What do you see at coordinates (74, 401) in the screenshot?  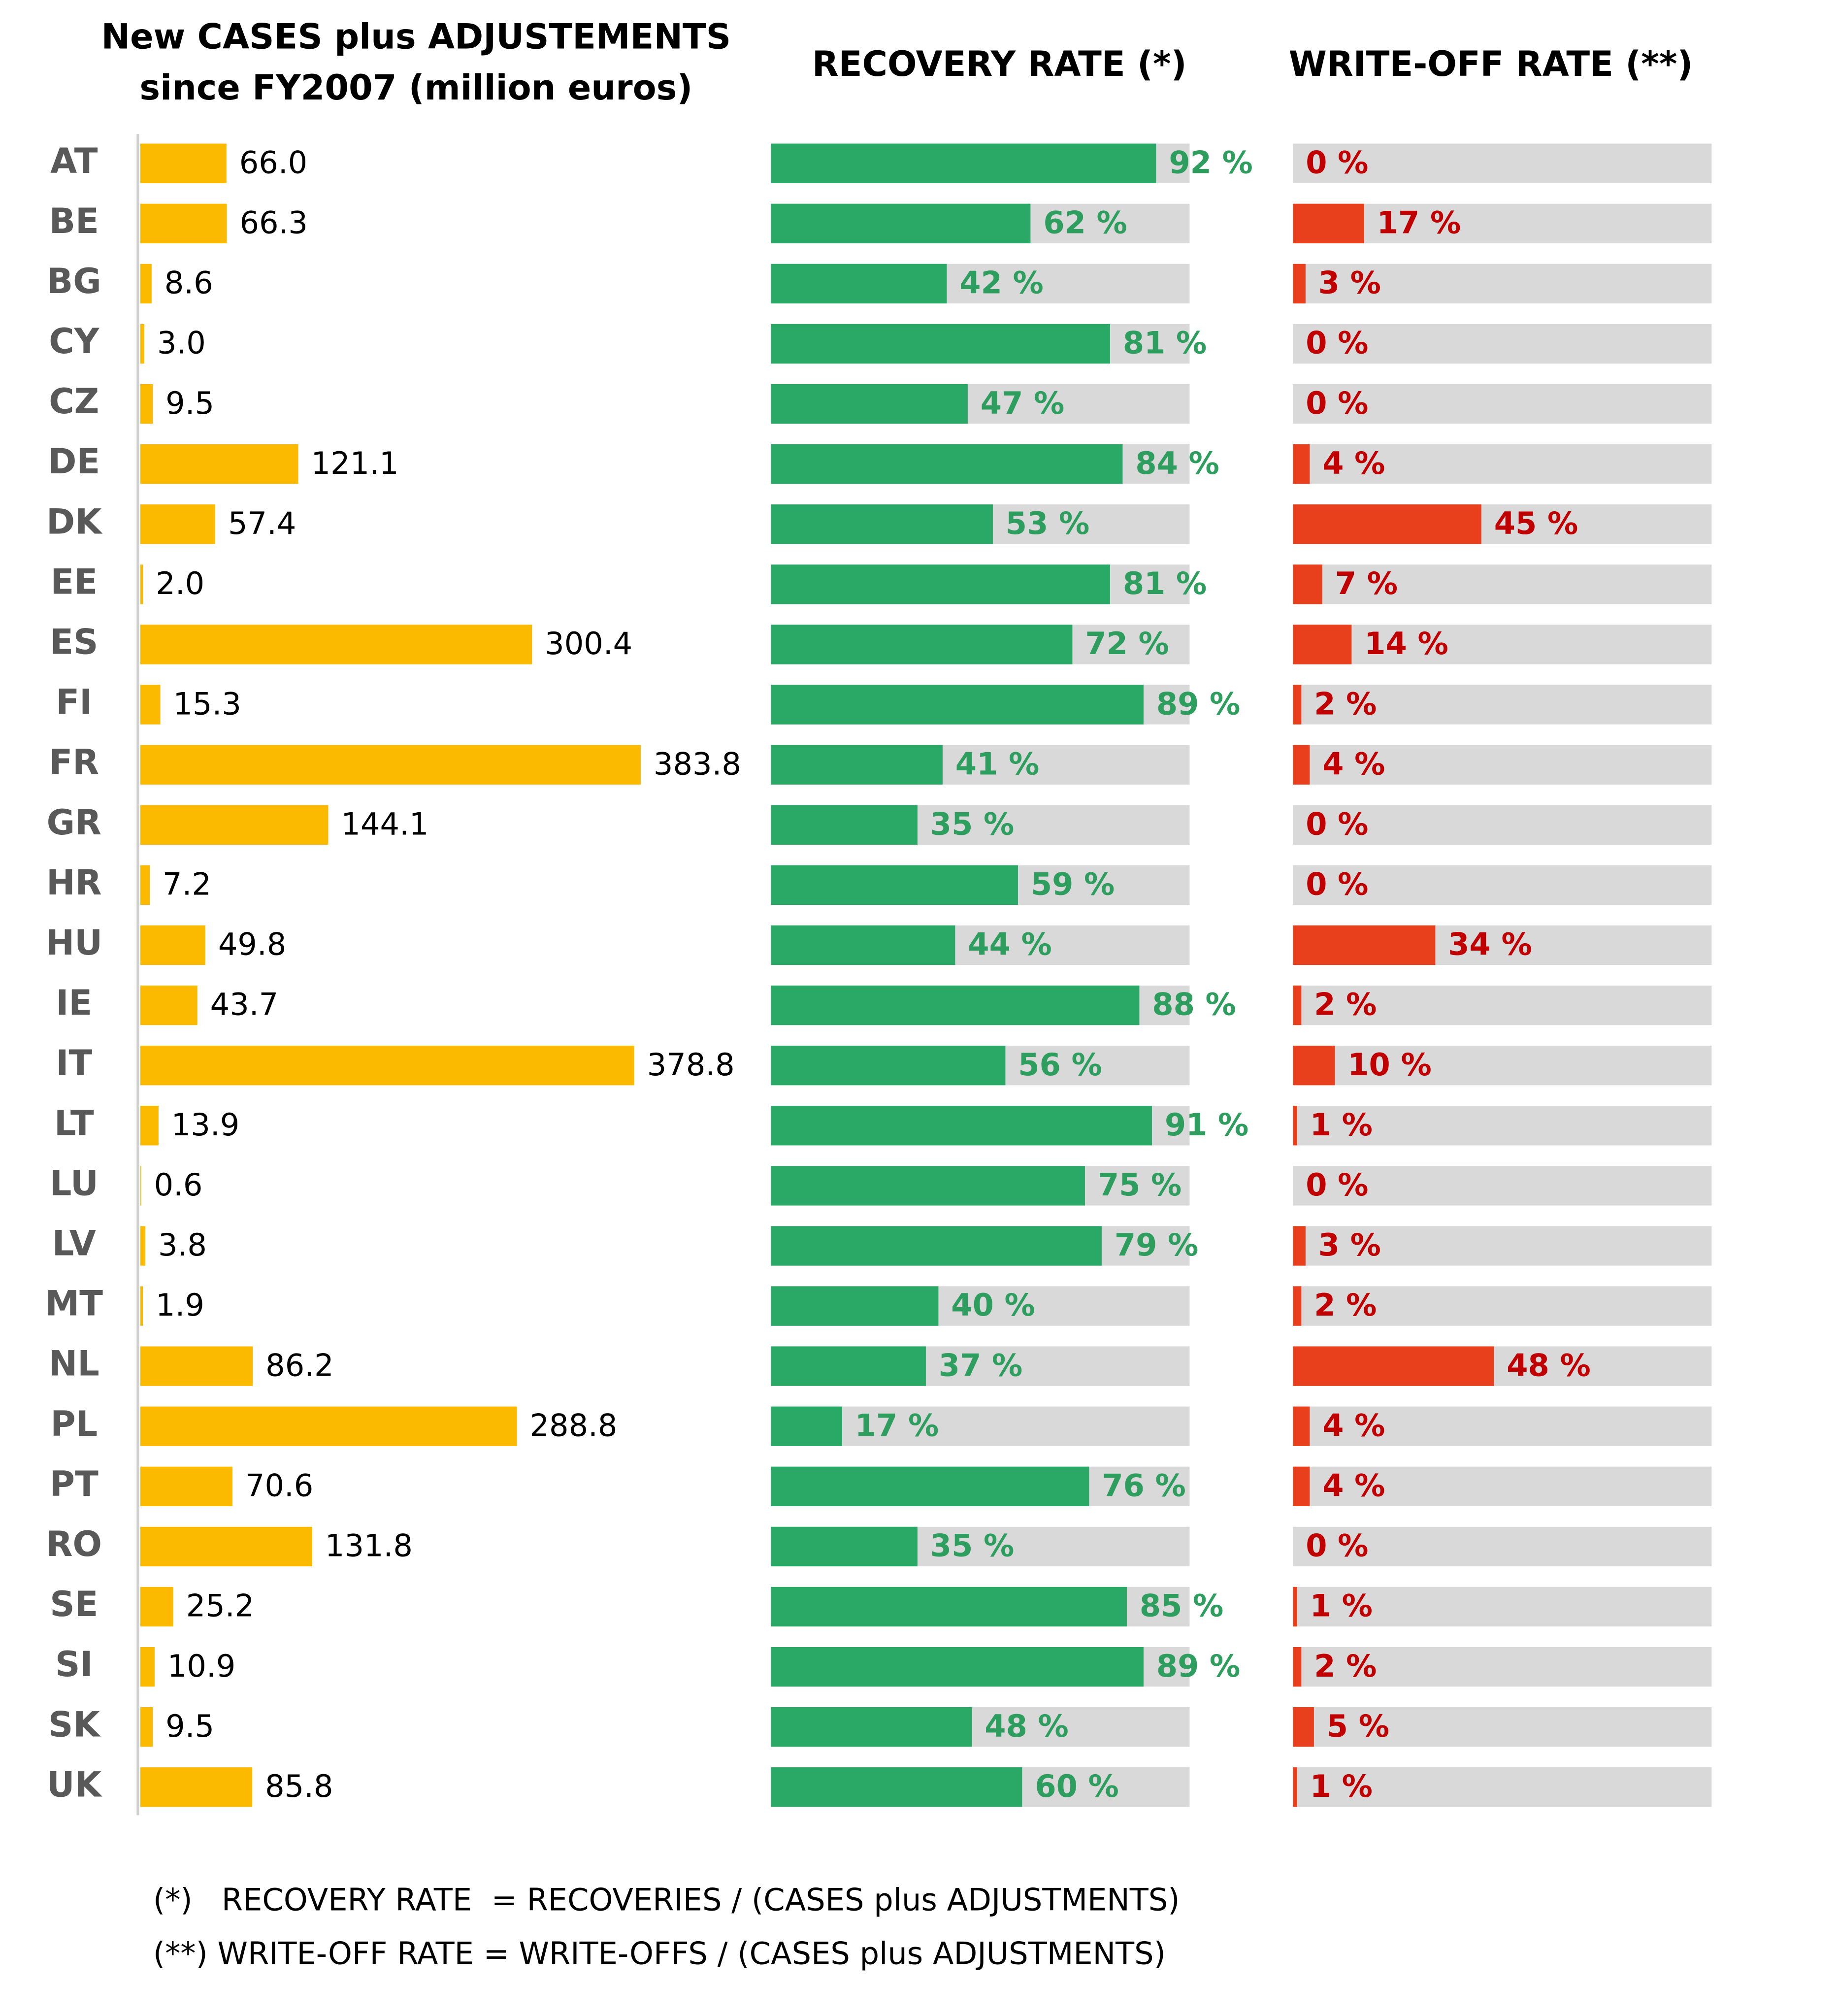 I see `category-label: CZ` at bounding box center [74, 401].